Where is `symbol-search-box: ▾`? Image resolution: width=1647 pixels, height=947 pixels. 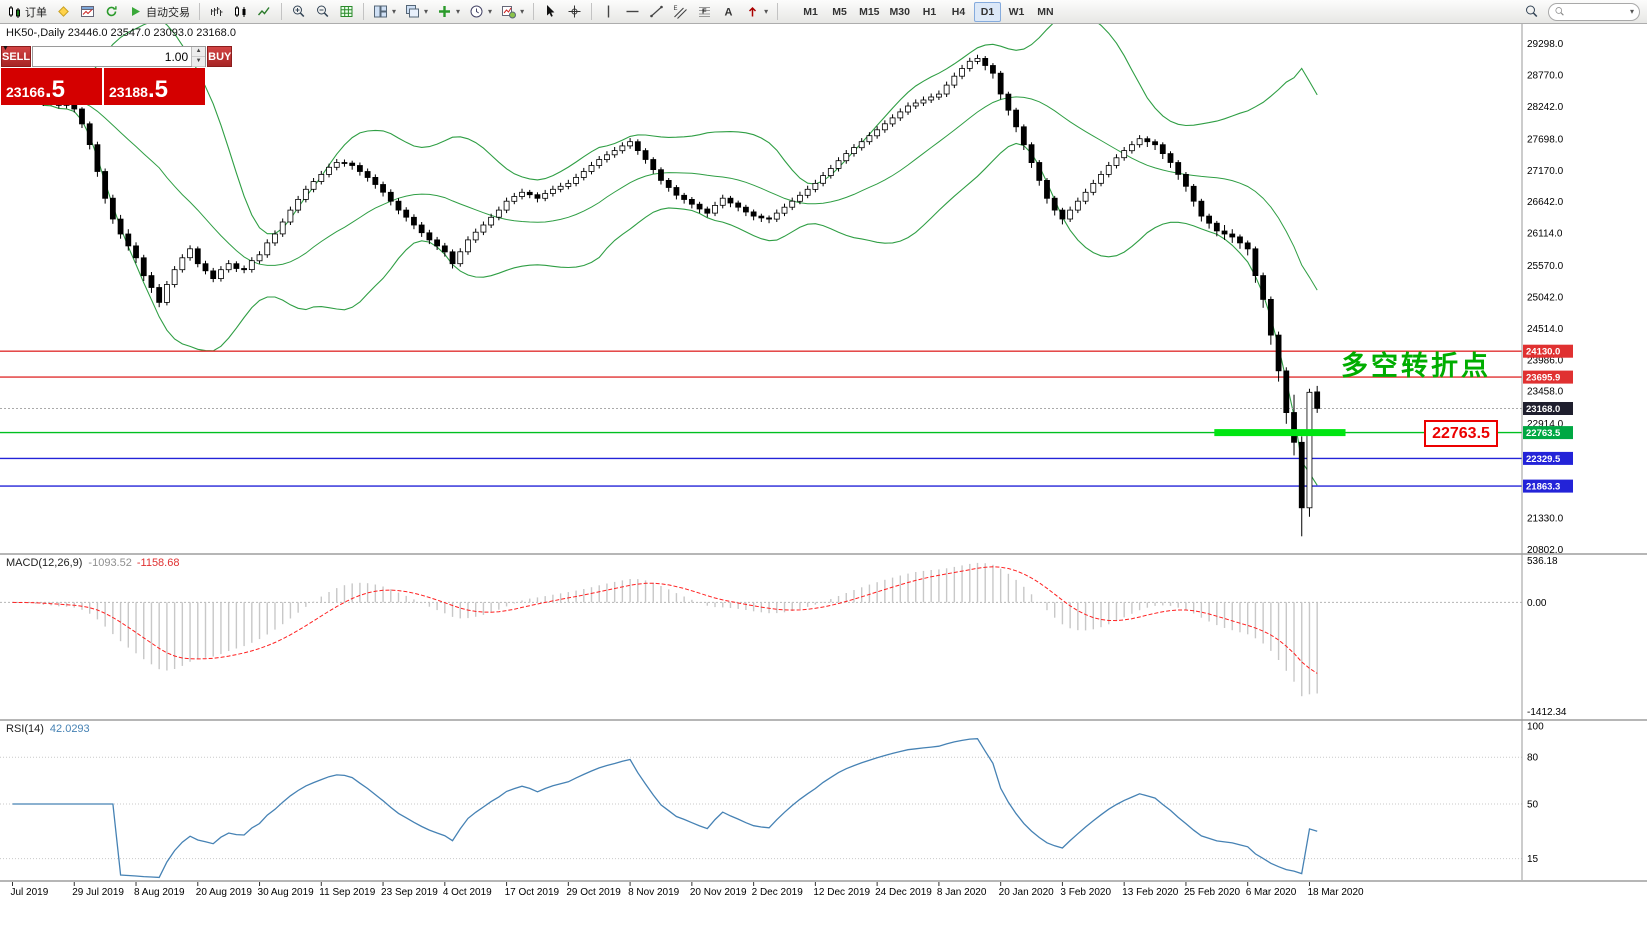
symbol-search-box: ▾ is located at coordinates (1594, 11).